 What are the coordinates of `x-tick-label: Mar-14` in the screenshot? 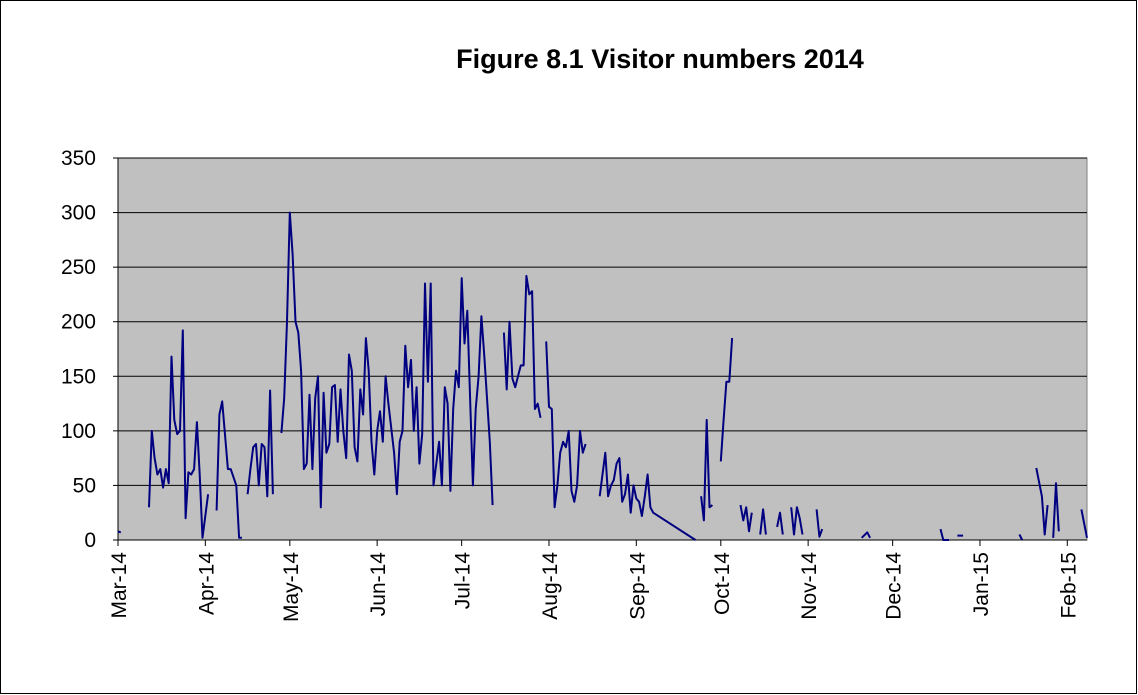 It's located at (119, 585).